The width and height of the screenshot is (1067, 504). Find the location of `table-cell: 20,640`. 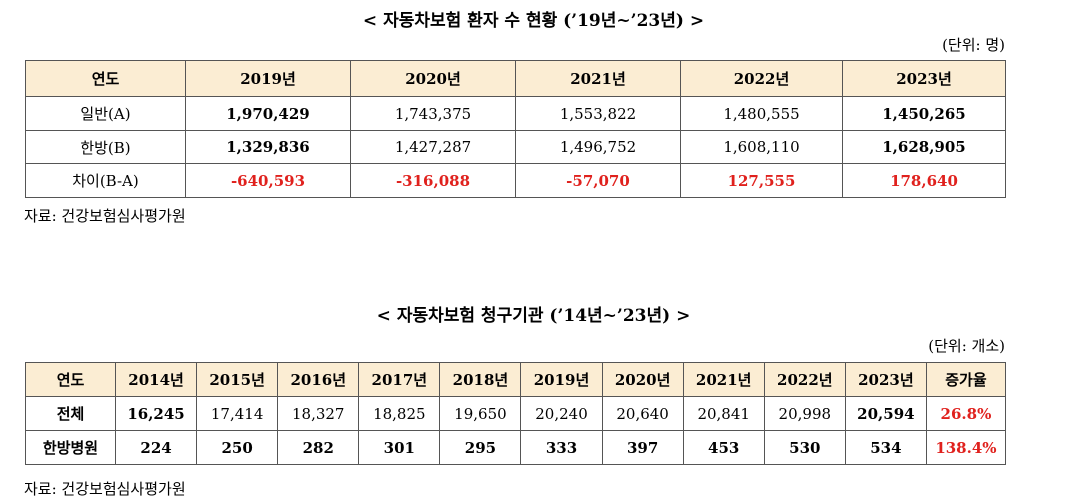

table-cell: 20,640 is located at coordinates (642, 413).